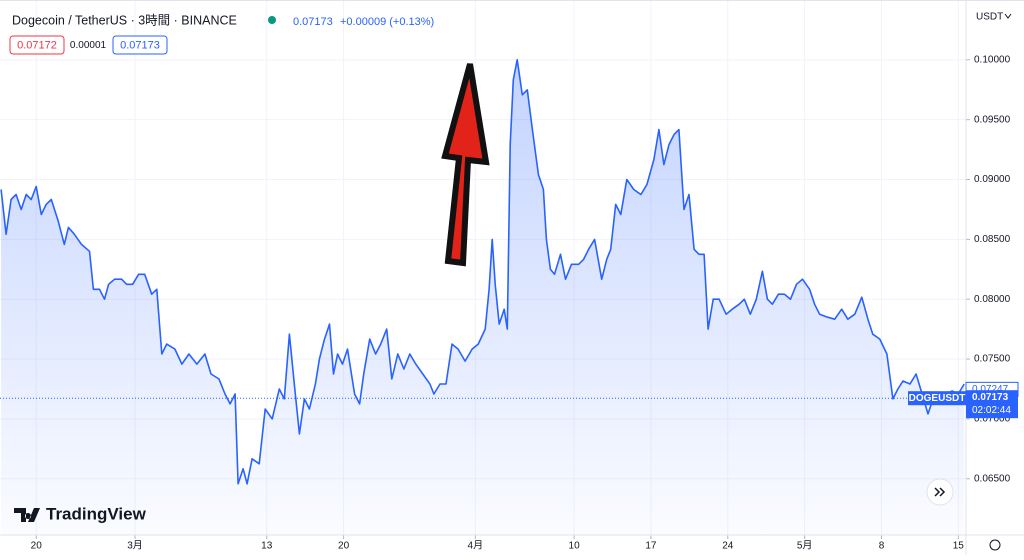  Describe the element at coordinates (992, 359) in the screenshot. I see `y-tick-label: 0.07500` at that location.